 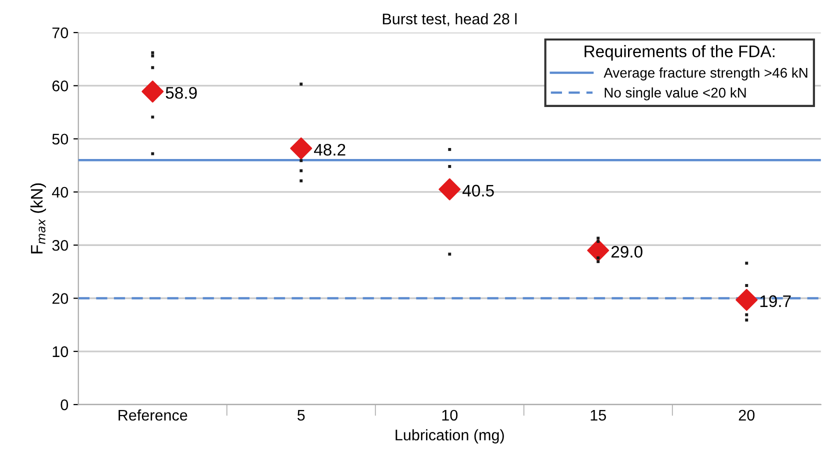 What do you see at coordinates (60, 192) in the screenshot?
I see `y-tick-label: 40` at bounding box center [60, 192].